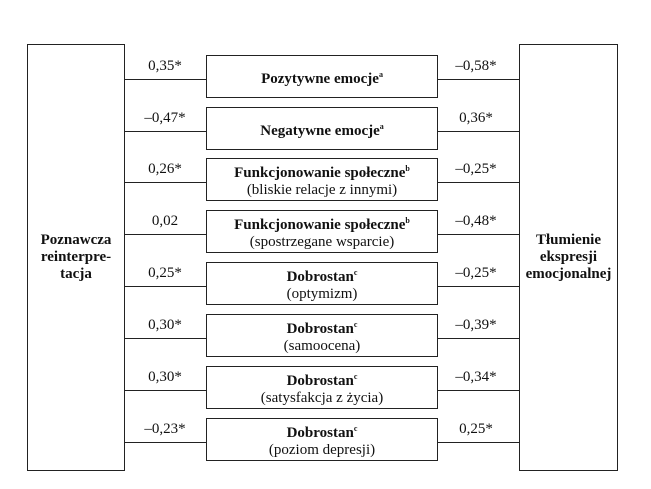  I want to click on outcome-title-text: Negatywne emocje, so click(320, 130).